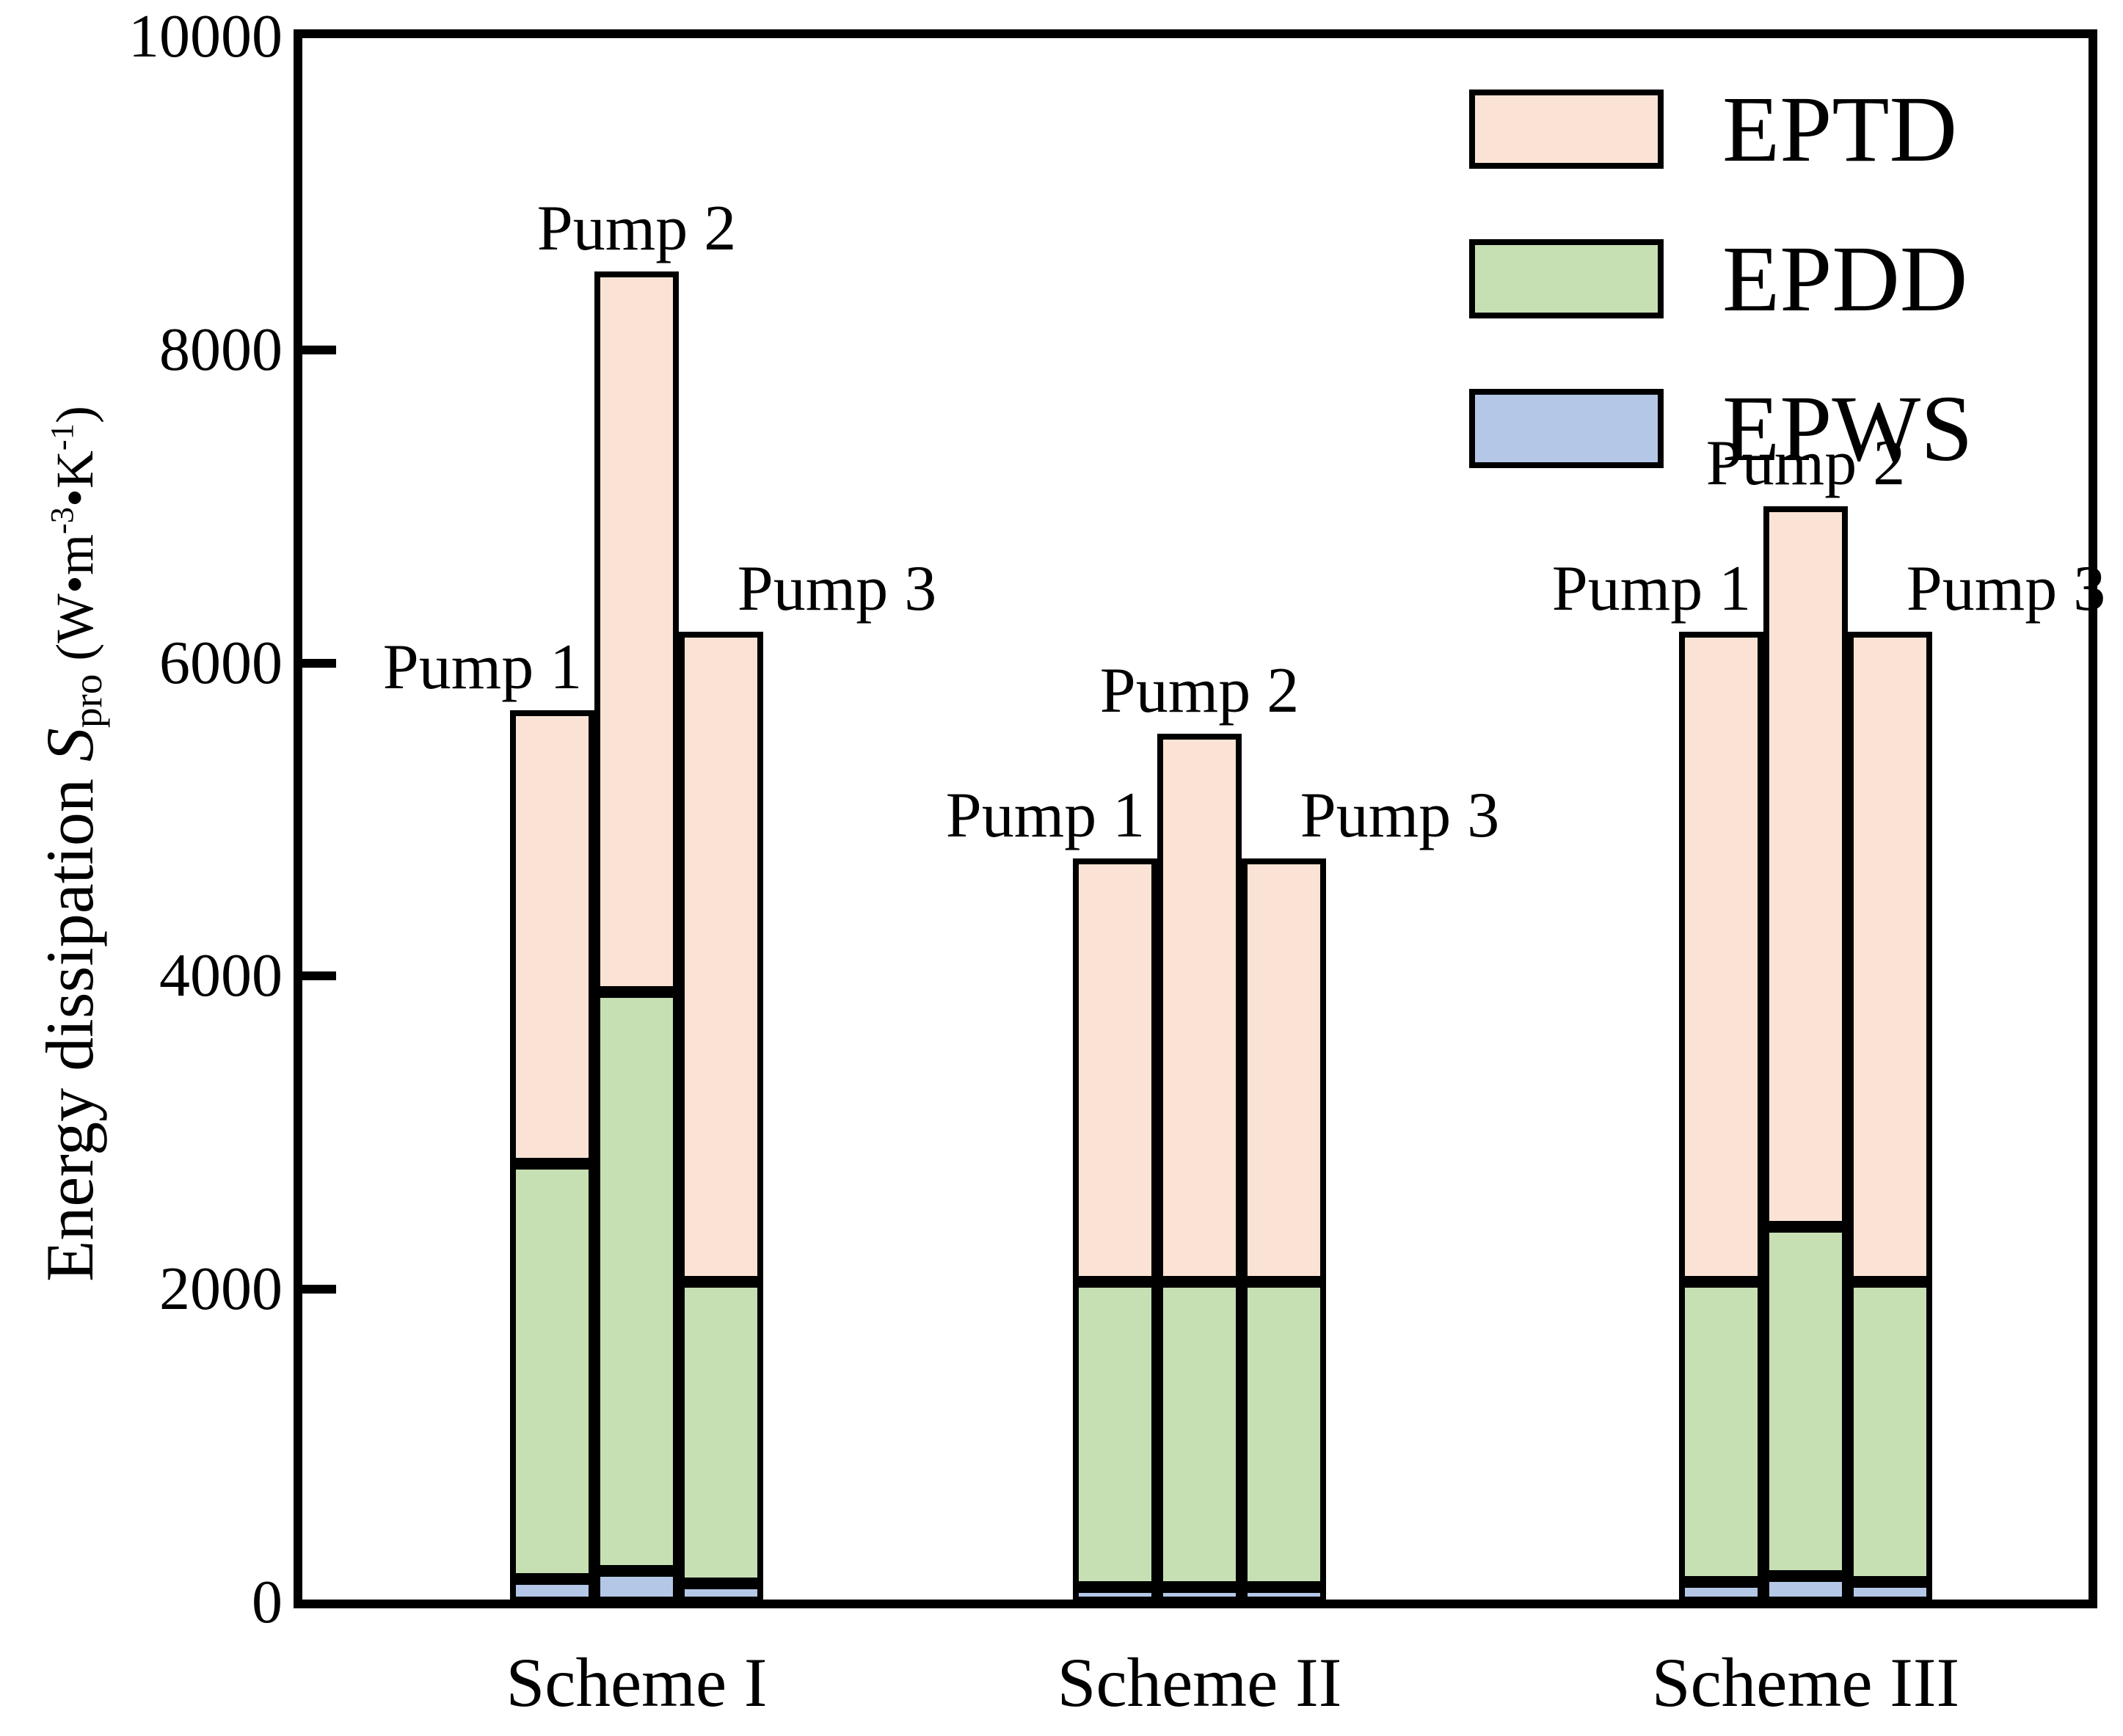 This screenshot has width=2123, height=1736. I want to click on y-axis-tick-label: 6000, so click(221, 662).